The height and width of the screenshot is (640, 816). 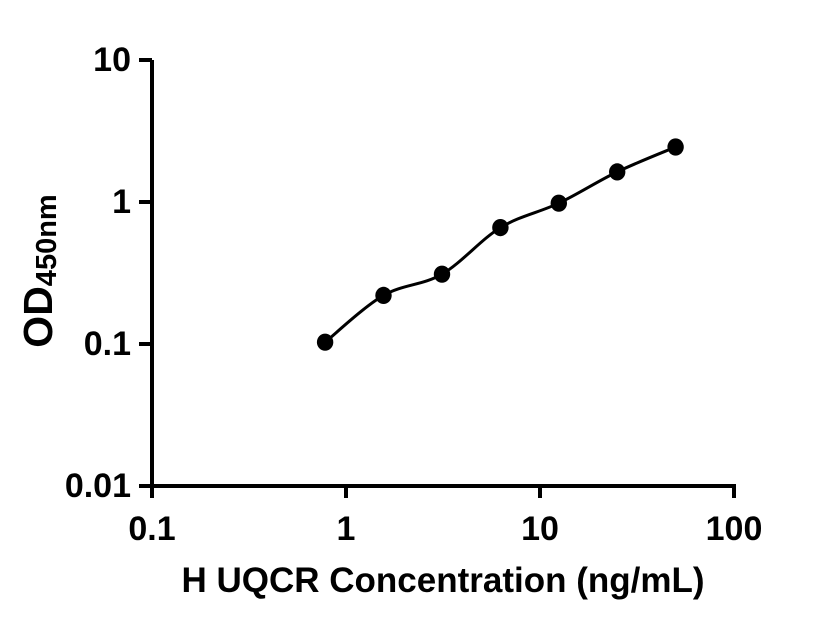 What do you see at coordinates (445, 529) in the screenshot?
I see `x-axis-tick-labels: 0.1 1 10 100` at bounding box center [445, 529].